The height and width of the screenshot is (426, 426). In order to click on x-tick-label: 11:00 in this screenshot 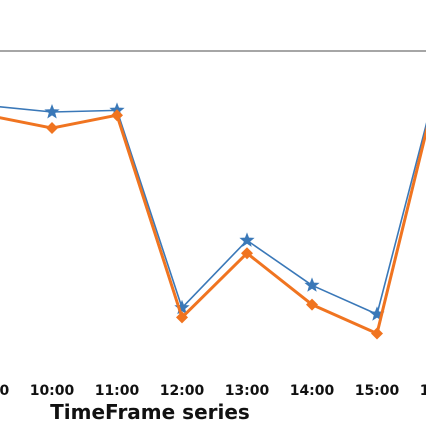, I will do `click(117, 391)`.